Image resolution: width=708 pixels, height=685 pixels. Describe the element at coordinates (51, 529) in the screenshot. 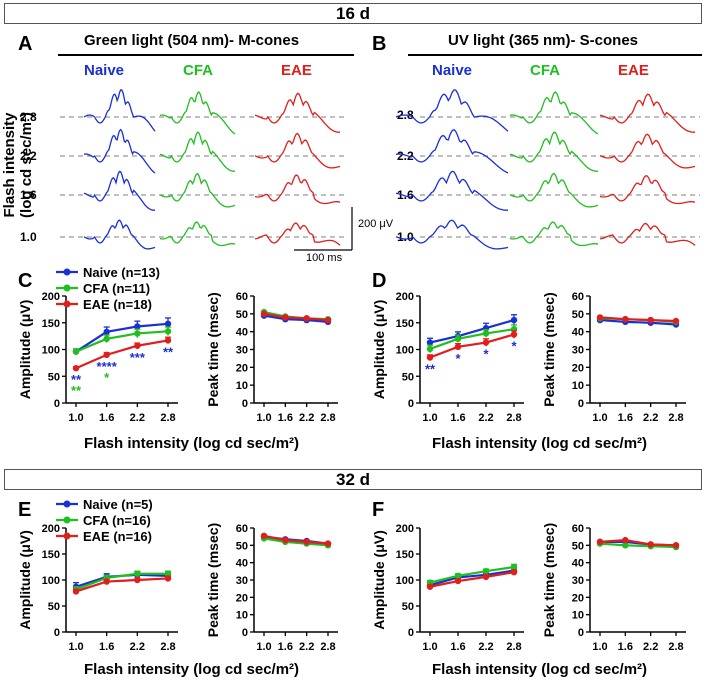

I see `chart-e-ytick-label-4: 200` at that location.